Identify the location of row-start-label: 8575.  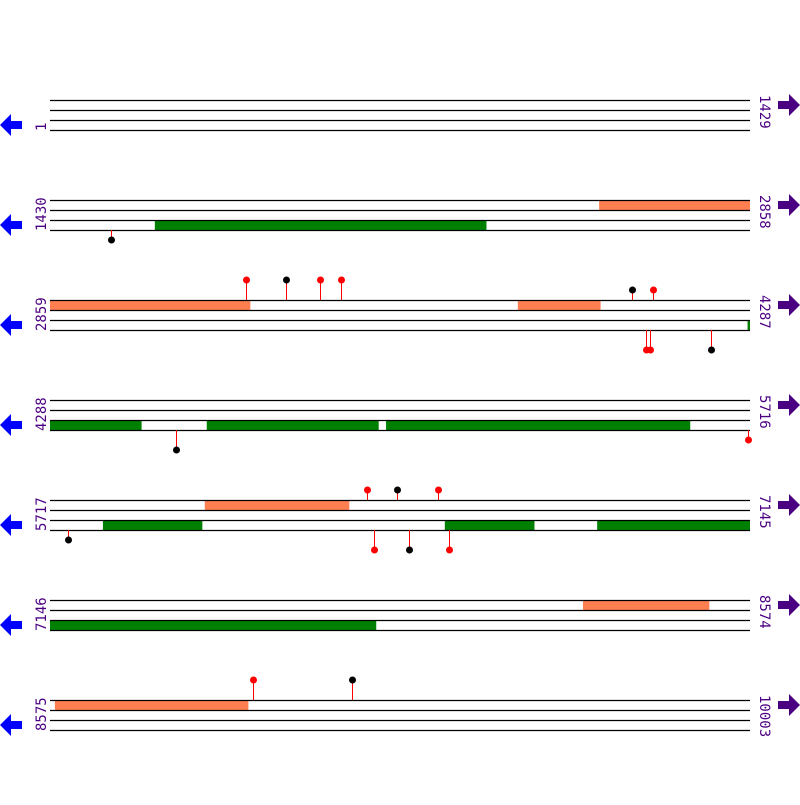
(42, 714).